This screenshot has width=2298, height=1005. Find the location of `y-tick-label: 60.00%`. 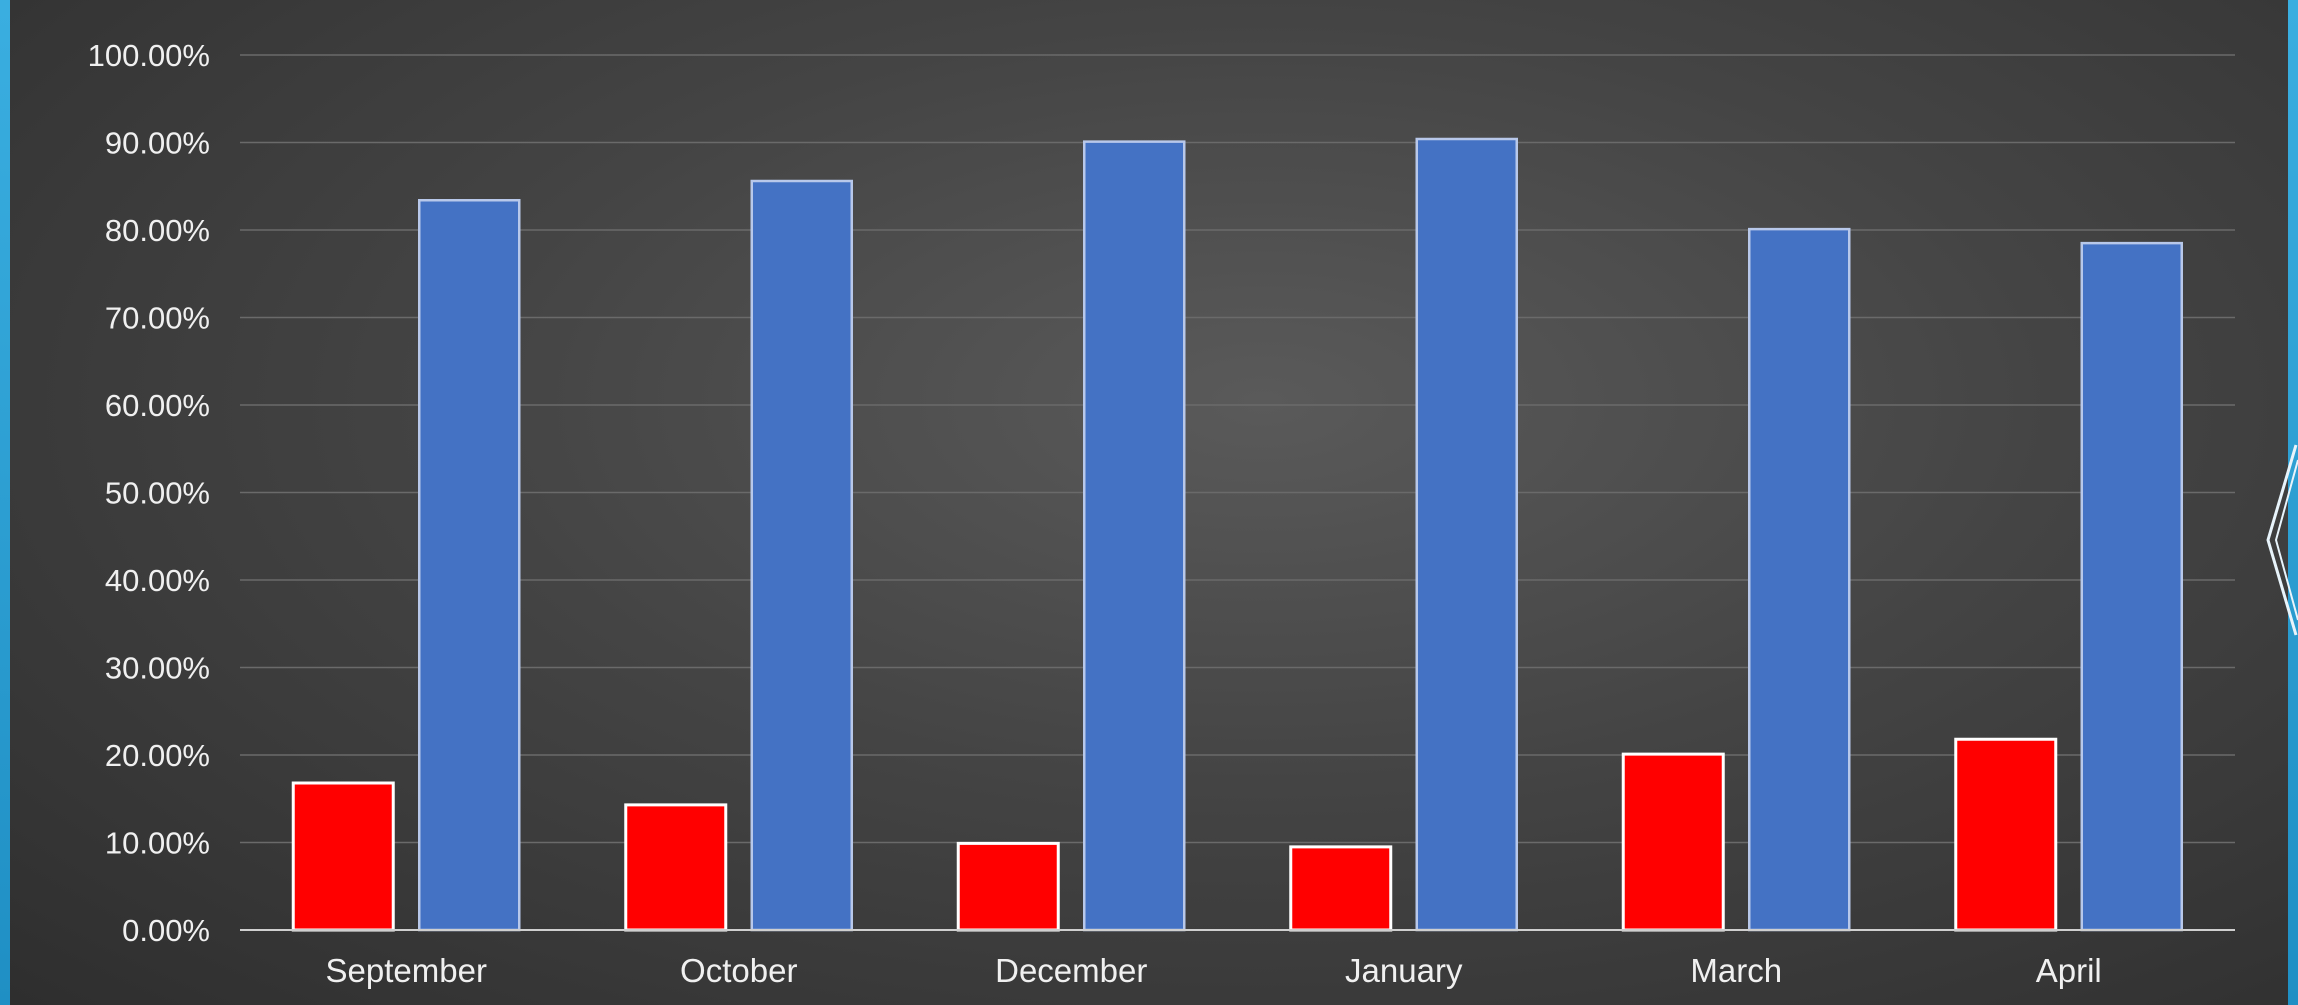

y-tick-label: 60.00% is located at coordinates (157, 405).